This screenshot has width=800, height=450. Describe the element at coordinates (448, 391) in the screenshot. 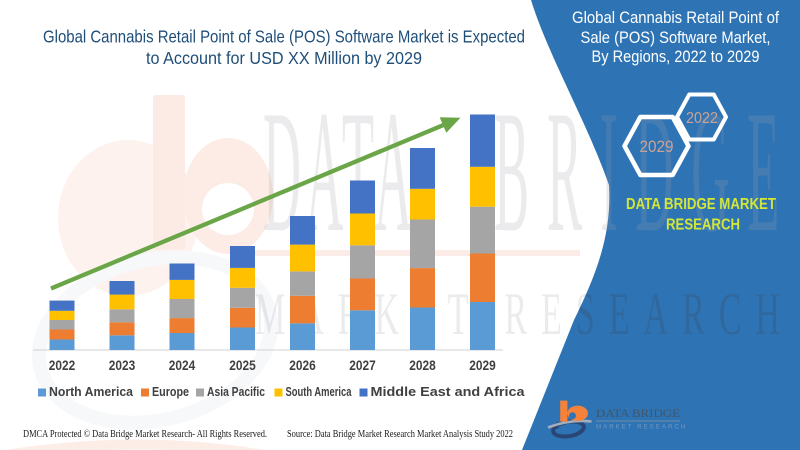

I see `svg-text: Middle East and Africa` at that location.